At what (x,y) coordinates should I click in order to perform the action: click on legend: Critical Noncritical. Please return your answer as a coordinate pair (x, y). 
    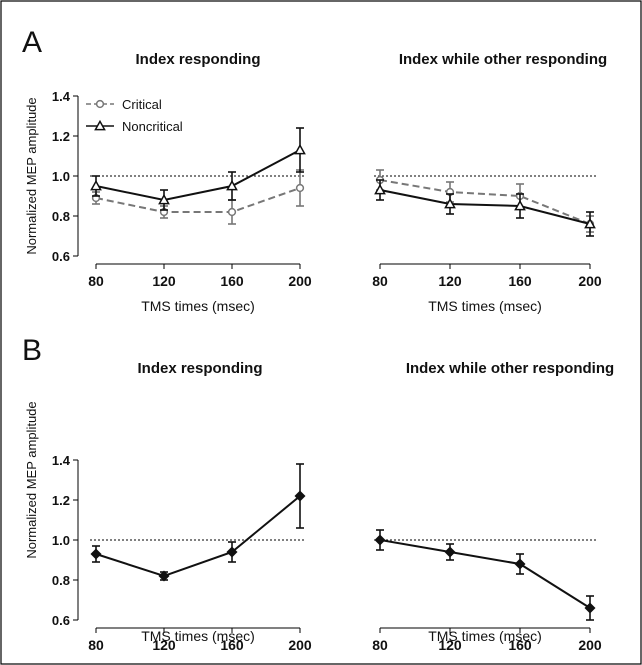
    Looking at the image, I should click on (134, 115).